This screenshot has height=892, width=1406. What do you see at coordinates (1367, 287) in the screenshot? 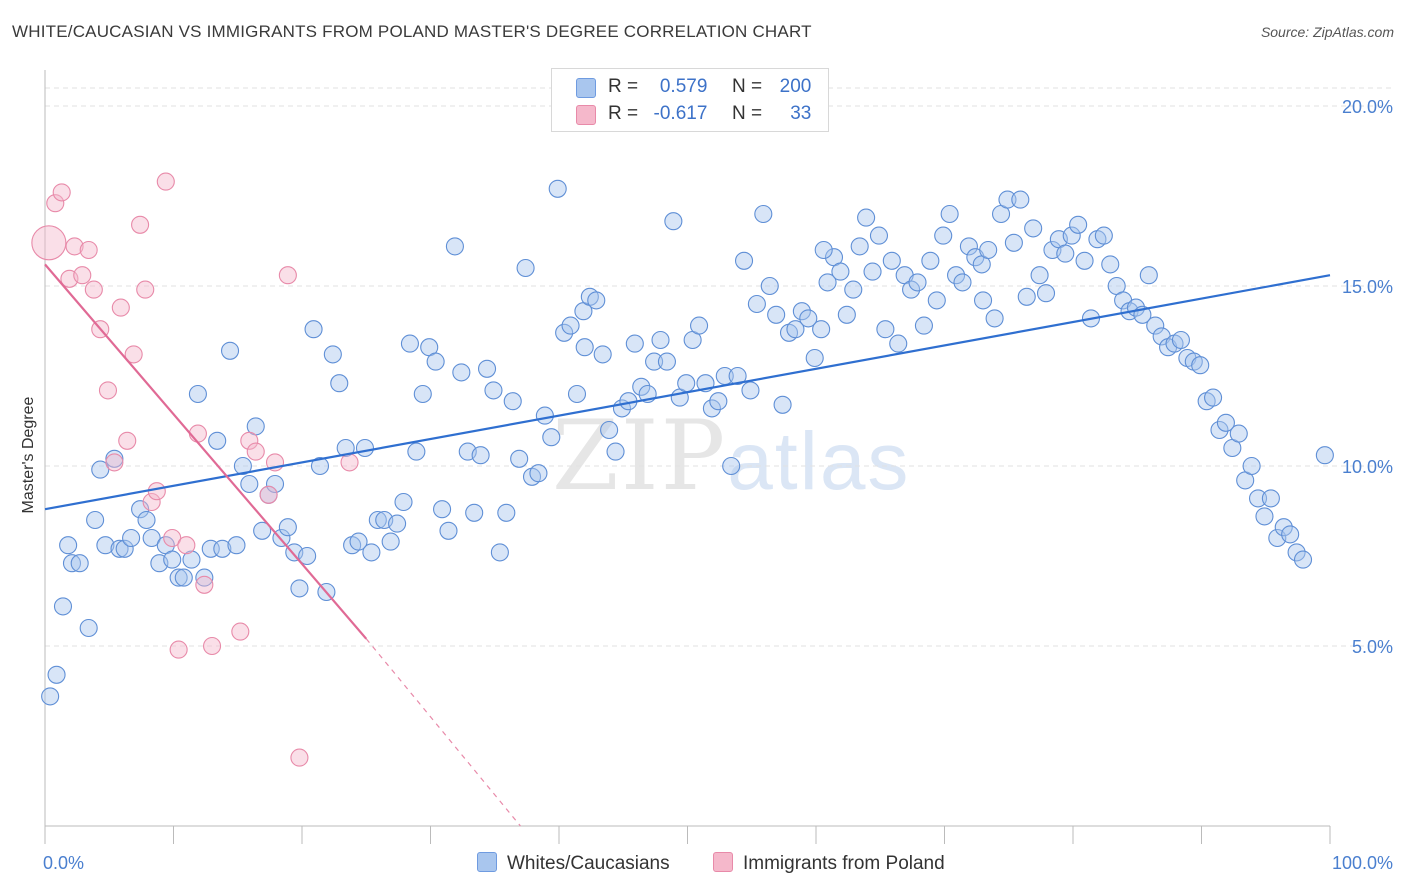
I see `y-tick-label: 15.0%` at bounding box center [1367, 287].